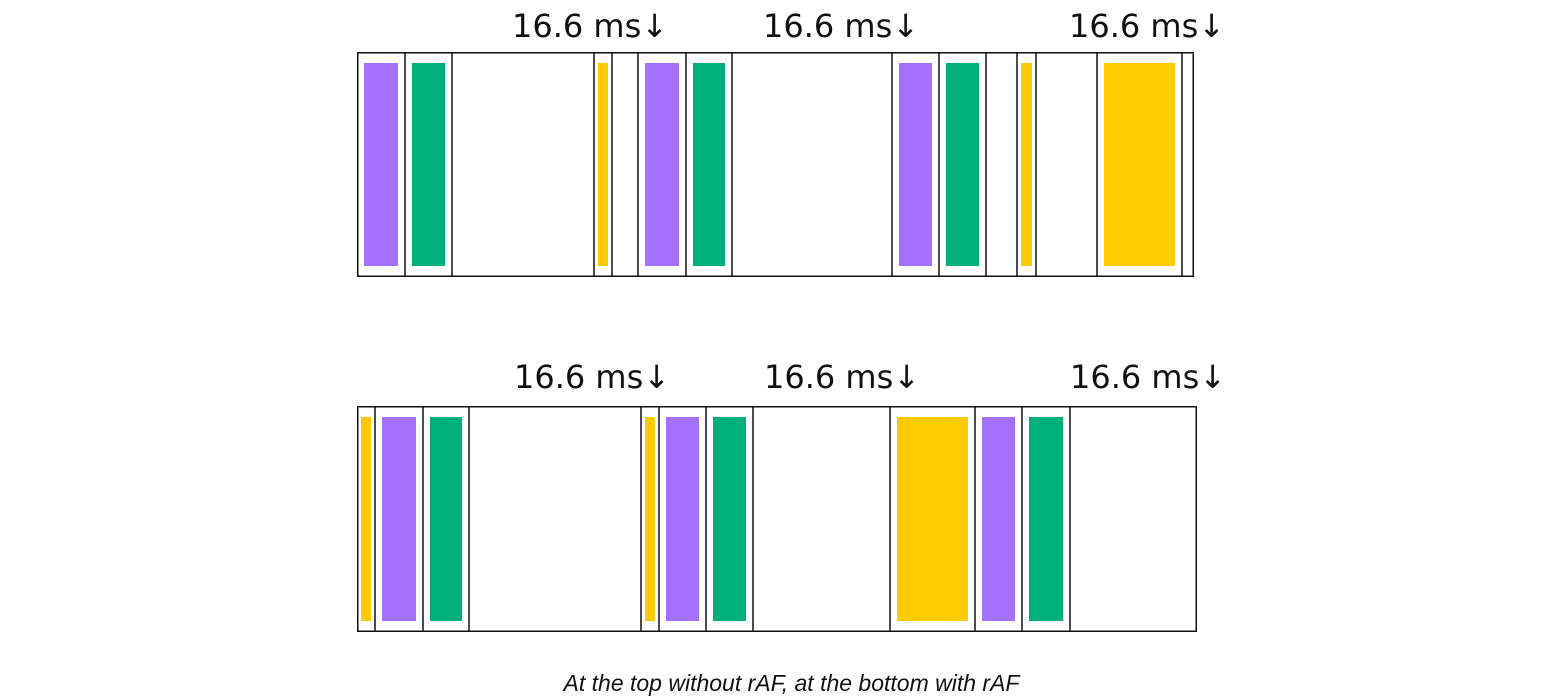 The image size is (1560, 700). I want to click on frame-label-top-2: 16.6 ms↓, so click(841, 26).